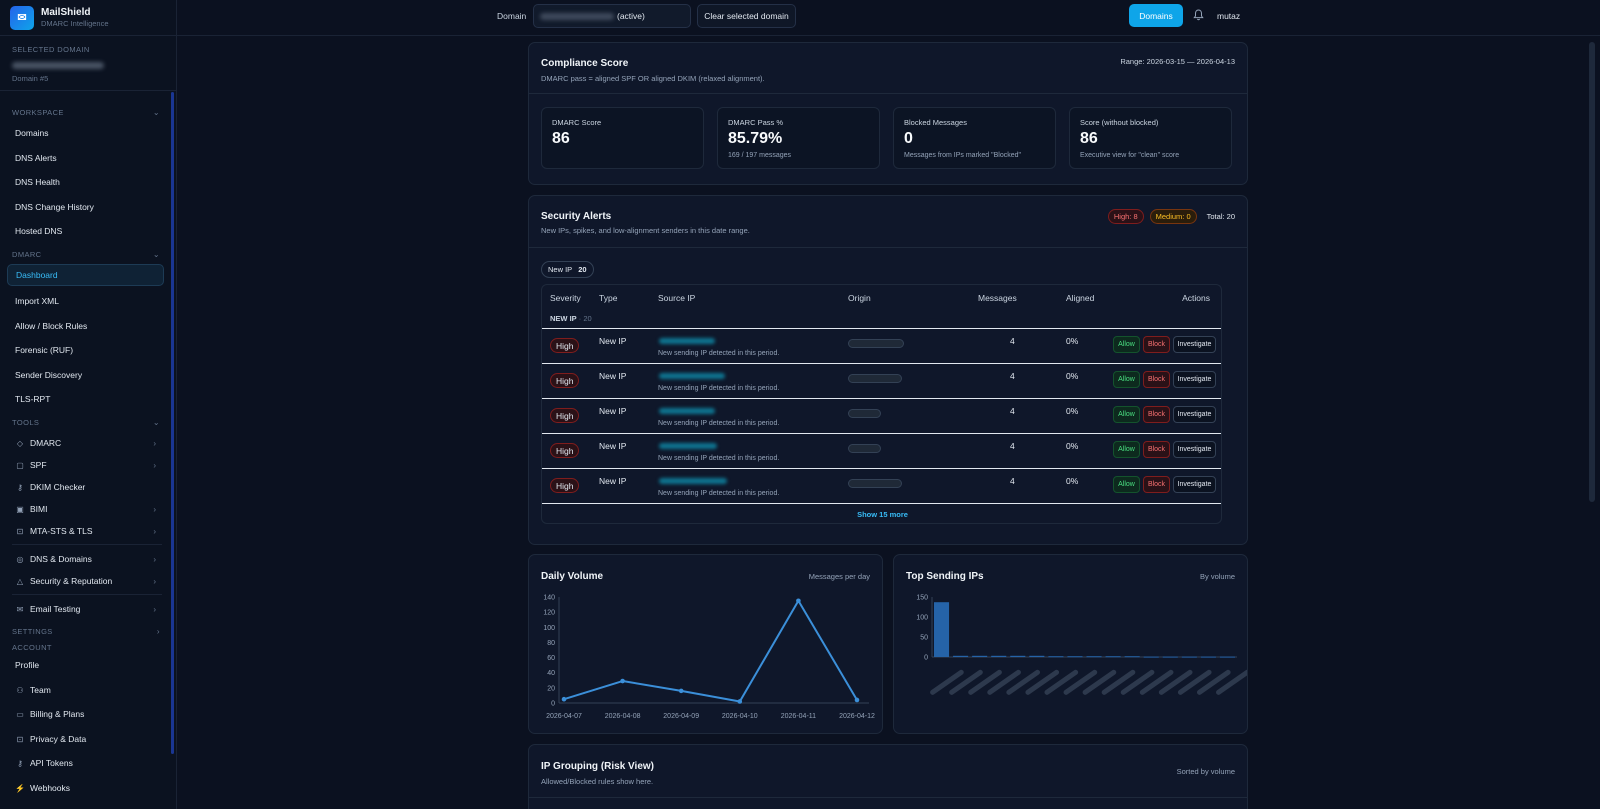 The height and width of the screenshot is (809, 1600). What do you see at coordinates (85, 763) in the screenshot?
I see `sidebar-item-api-tokens: ⚷ API Tokens` at bounding box center [85, 763].